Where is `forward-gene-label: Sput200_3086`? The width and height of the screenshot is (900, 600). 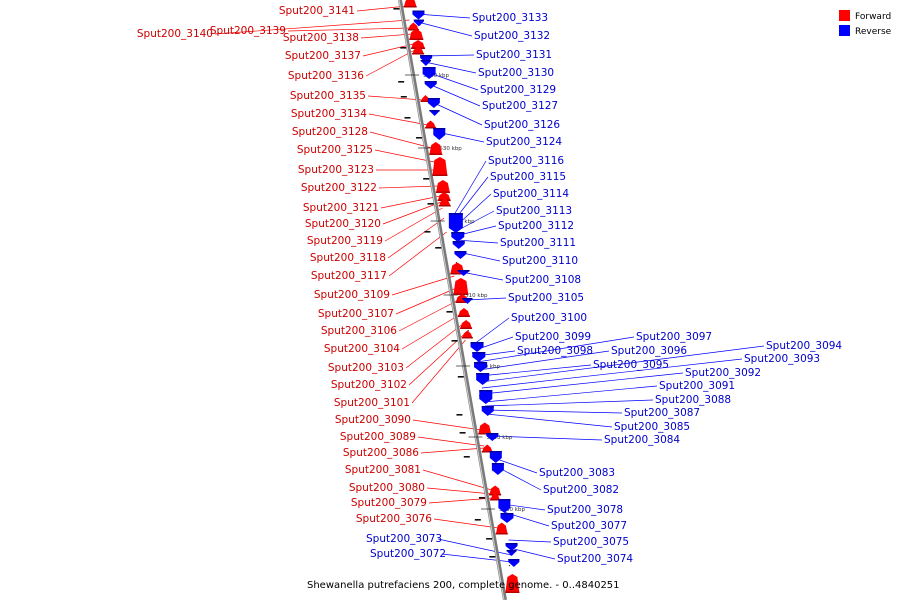
forward-gene-label: Sput200_3086 is located at coordinates (381, 453).